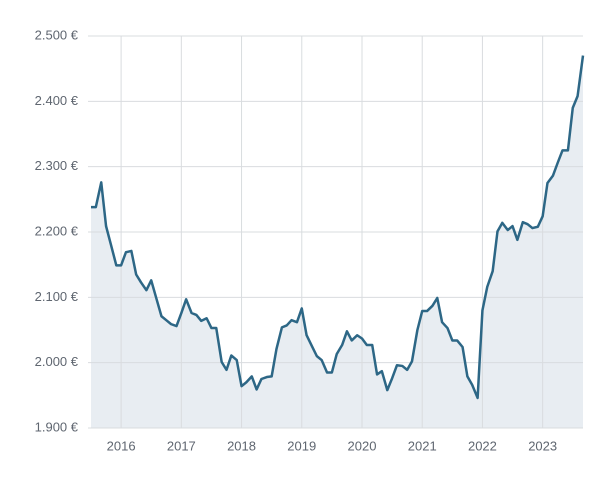 The width and height of the screenshot is (610, 477). Describe the element at coordinates (241, 445) in the screenshot. I see `x-tick-label: 2018` at that location.